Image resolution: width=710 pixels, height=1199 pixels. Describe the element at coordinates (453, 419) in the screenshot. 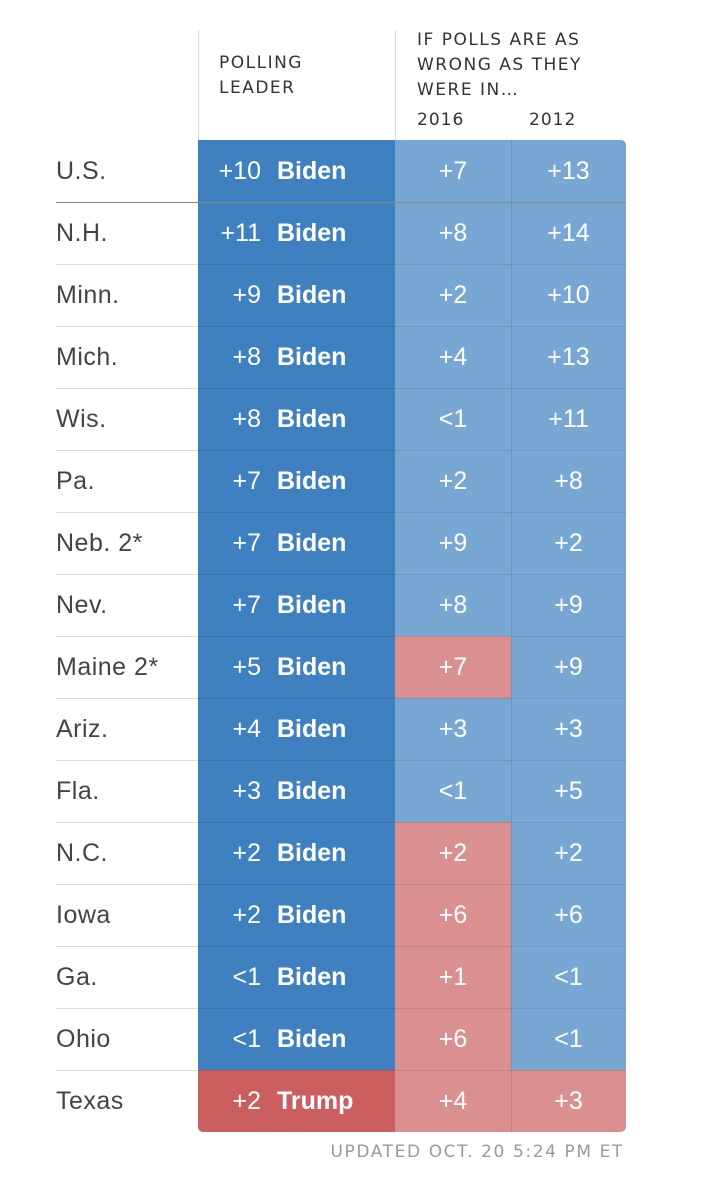

I see `cell-2016: <1` at that location.